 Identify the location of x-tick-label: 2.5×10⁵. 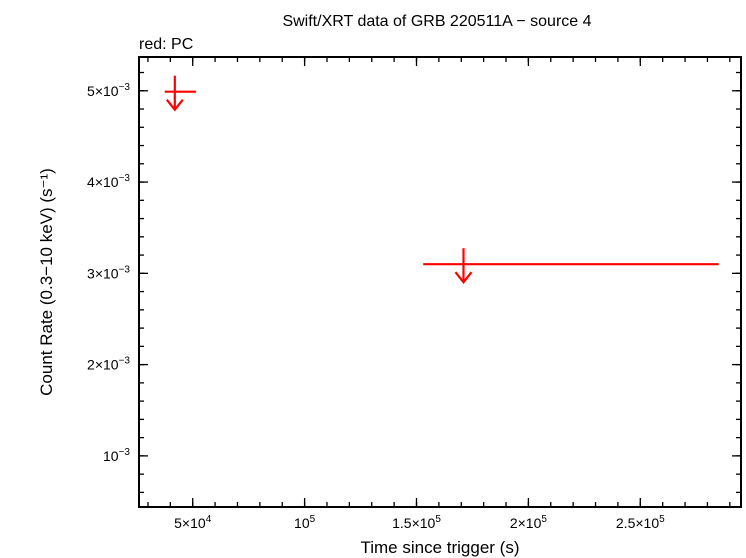
(640, 522).